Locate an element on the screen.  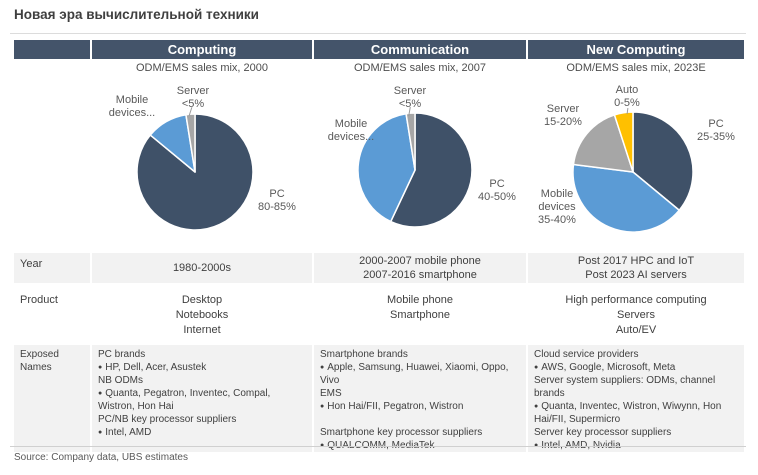
exposed-heading: Cloud service providers is located at coordinates (586, 354).